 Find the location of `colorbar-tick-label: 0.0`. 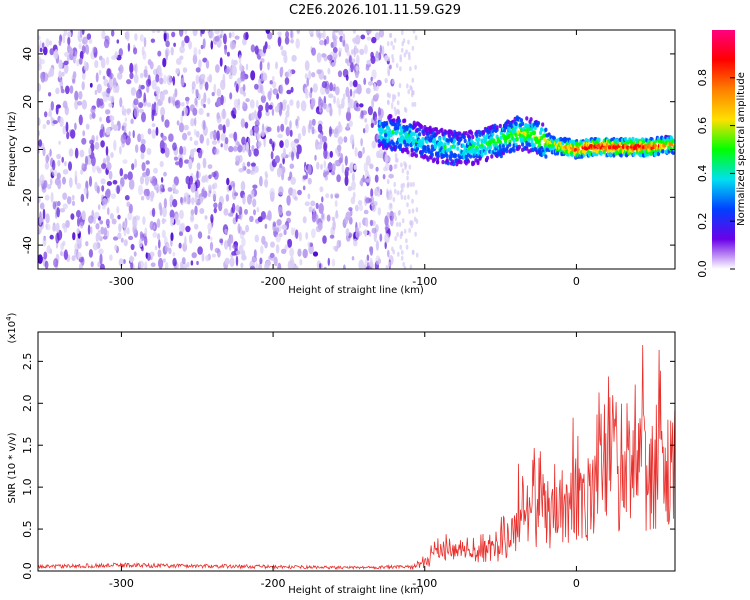

colorbar-tick-label: 0.0 is located at coordinates (702, 269).